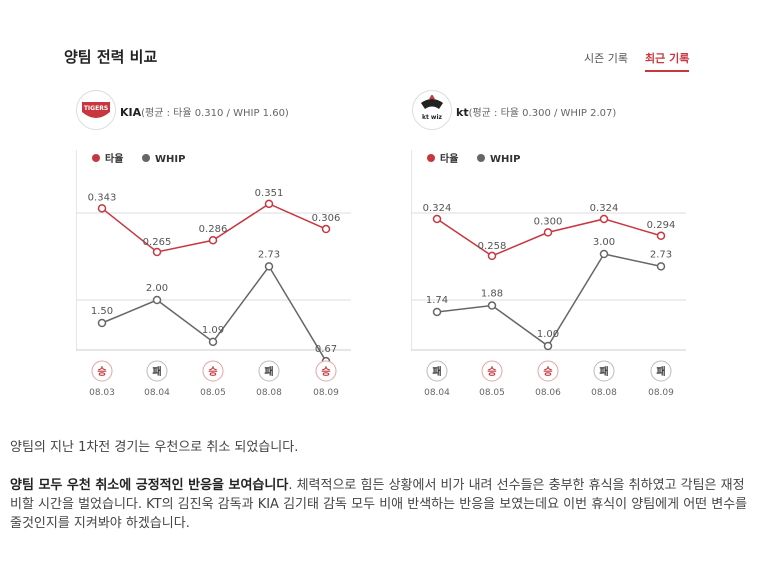 The image size is (758, 561). What do you see at coordinates (213, 229) in the screenshot?
I see `avg-value-label: 0.286` at bounding box center [213, 229].